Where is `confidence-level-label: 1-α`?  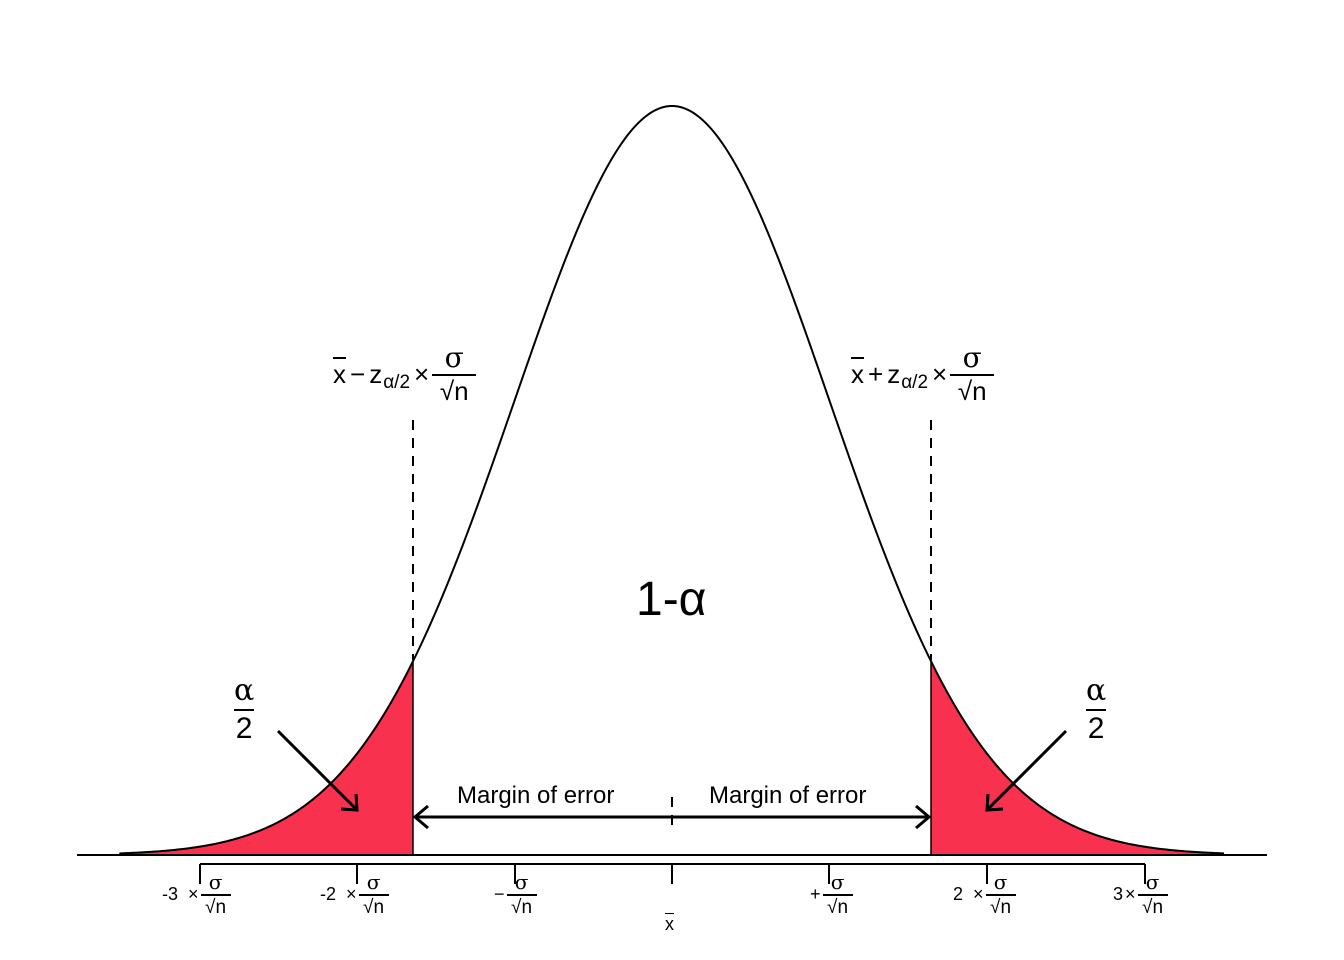 confidence-level-label: 1-α is located at coordinates (671, 599).